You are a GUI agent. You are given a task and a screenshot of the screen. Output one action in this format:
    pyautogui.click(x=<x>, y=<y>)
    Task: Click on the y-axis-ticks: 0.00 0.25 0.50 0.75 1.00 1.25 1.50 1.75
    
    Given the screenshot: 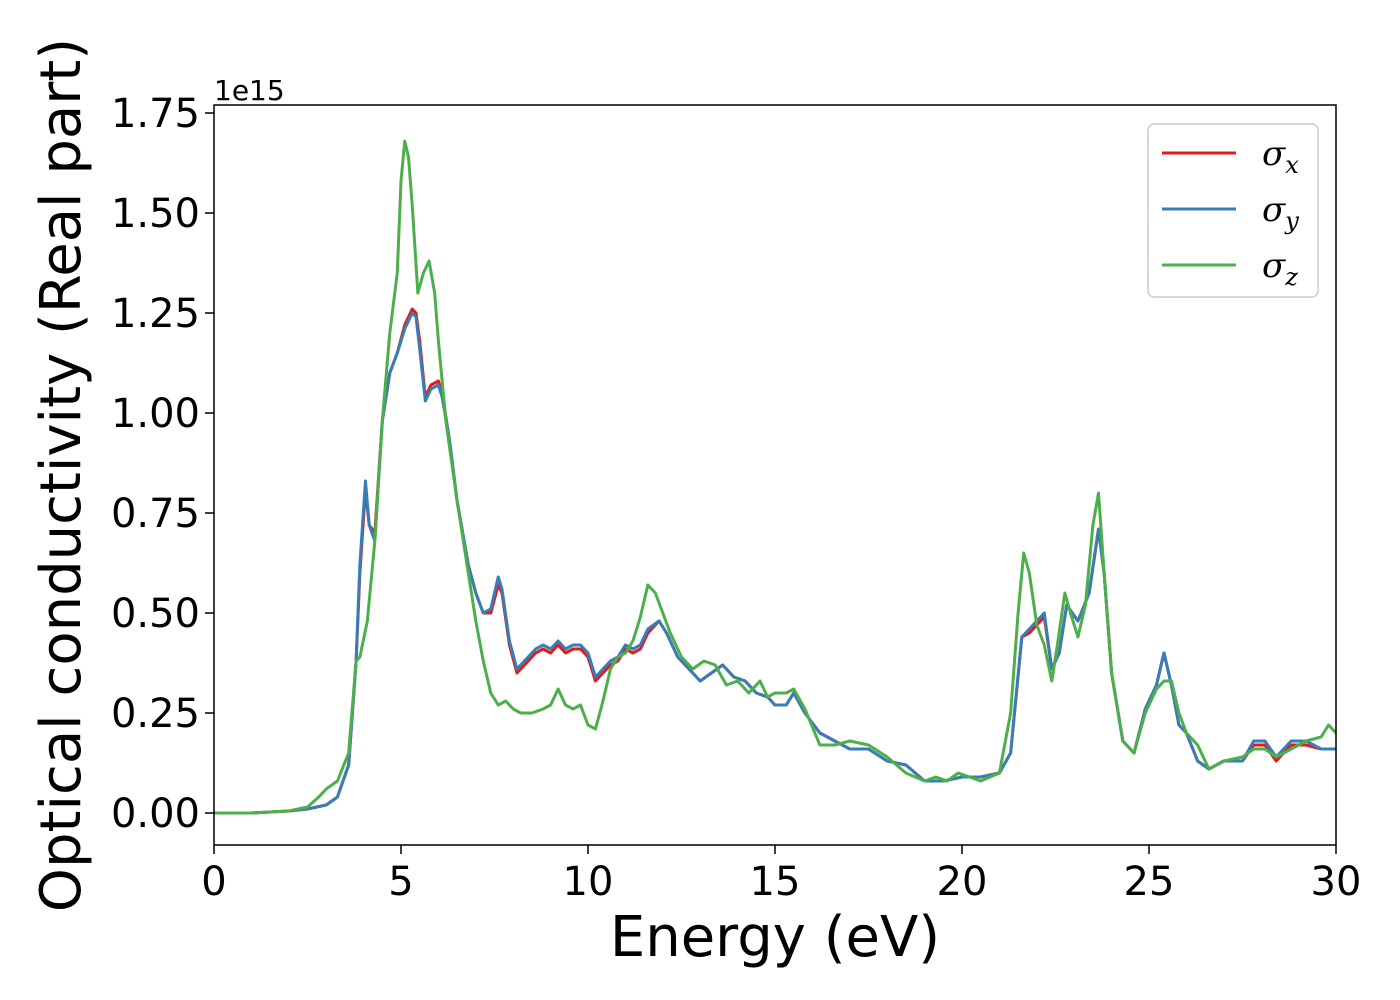 What is the action you would take?
    pyautogui.click(x=162, y=464)
    